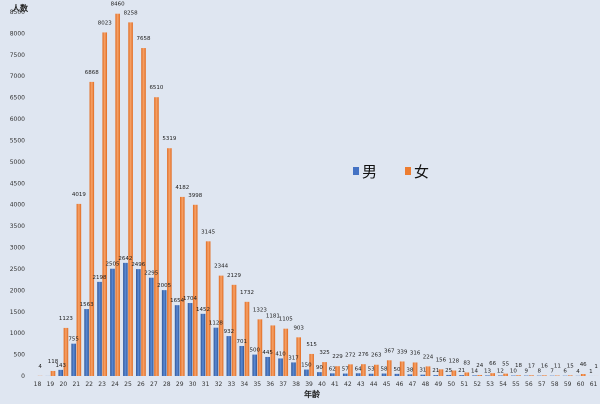 The image size is (600, 404). What do you see at coordinates (544, 366) in the screenshot?
I see `data-label-female: 16` at bounding box center [544, 366].